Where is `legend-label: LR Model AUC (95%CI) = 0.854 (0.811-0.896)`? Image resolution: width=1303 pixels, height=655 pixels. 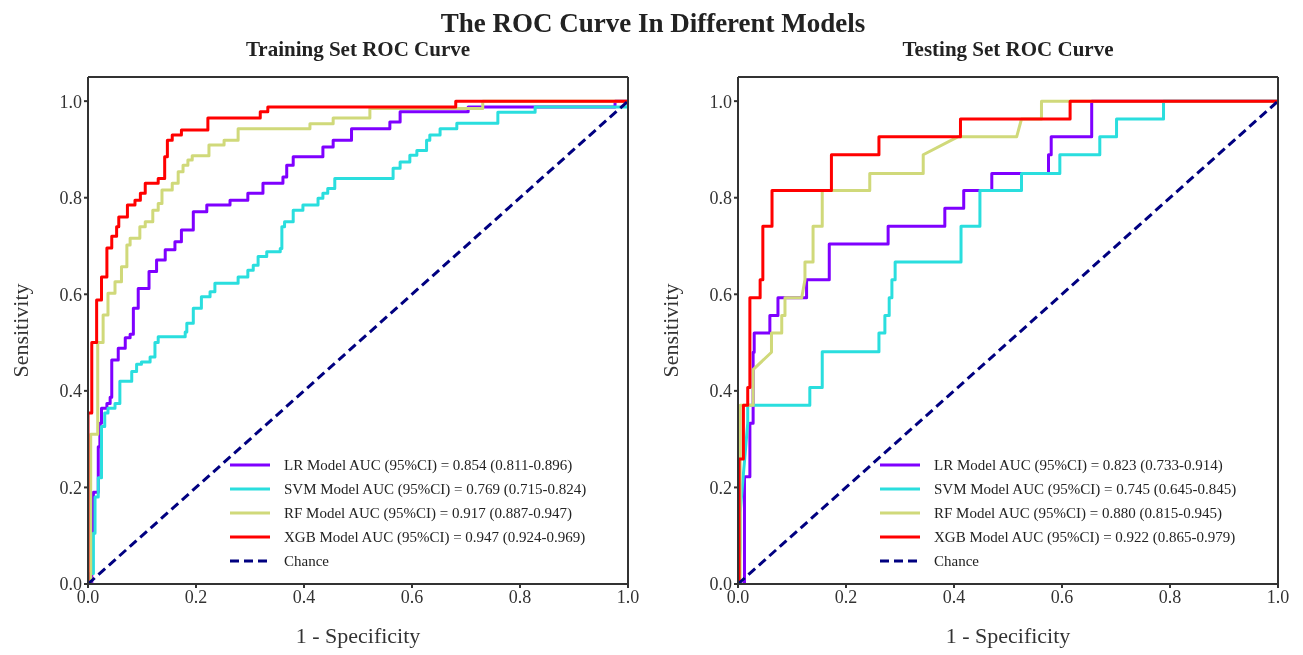 legend-label: LR Model AUC (95%CI) = 0.854 (0.811-0.896) is located at coordinates (428, 465).